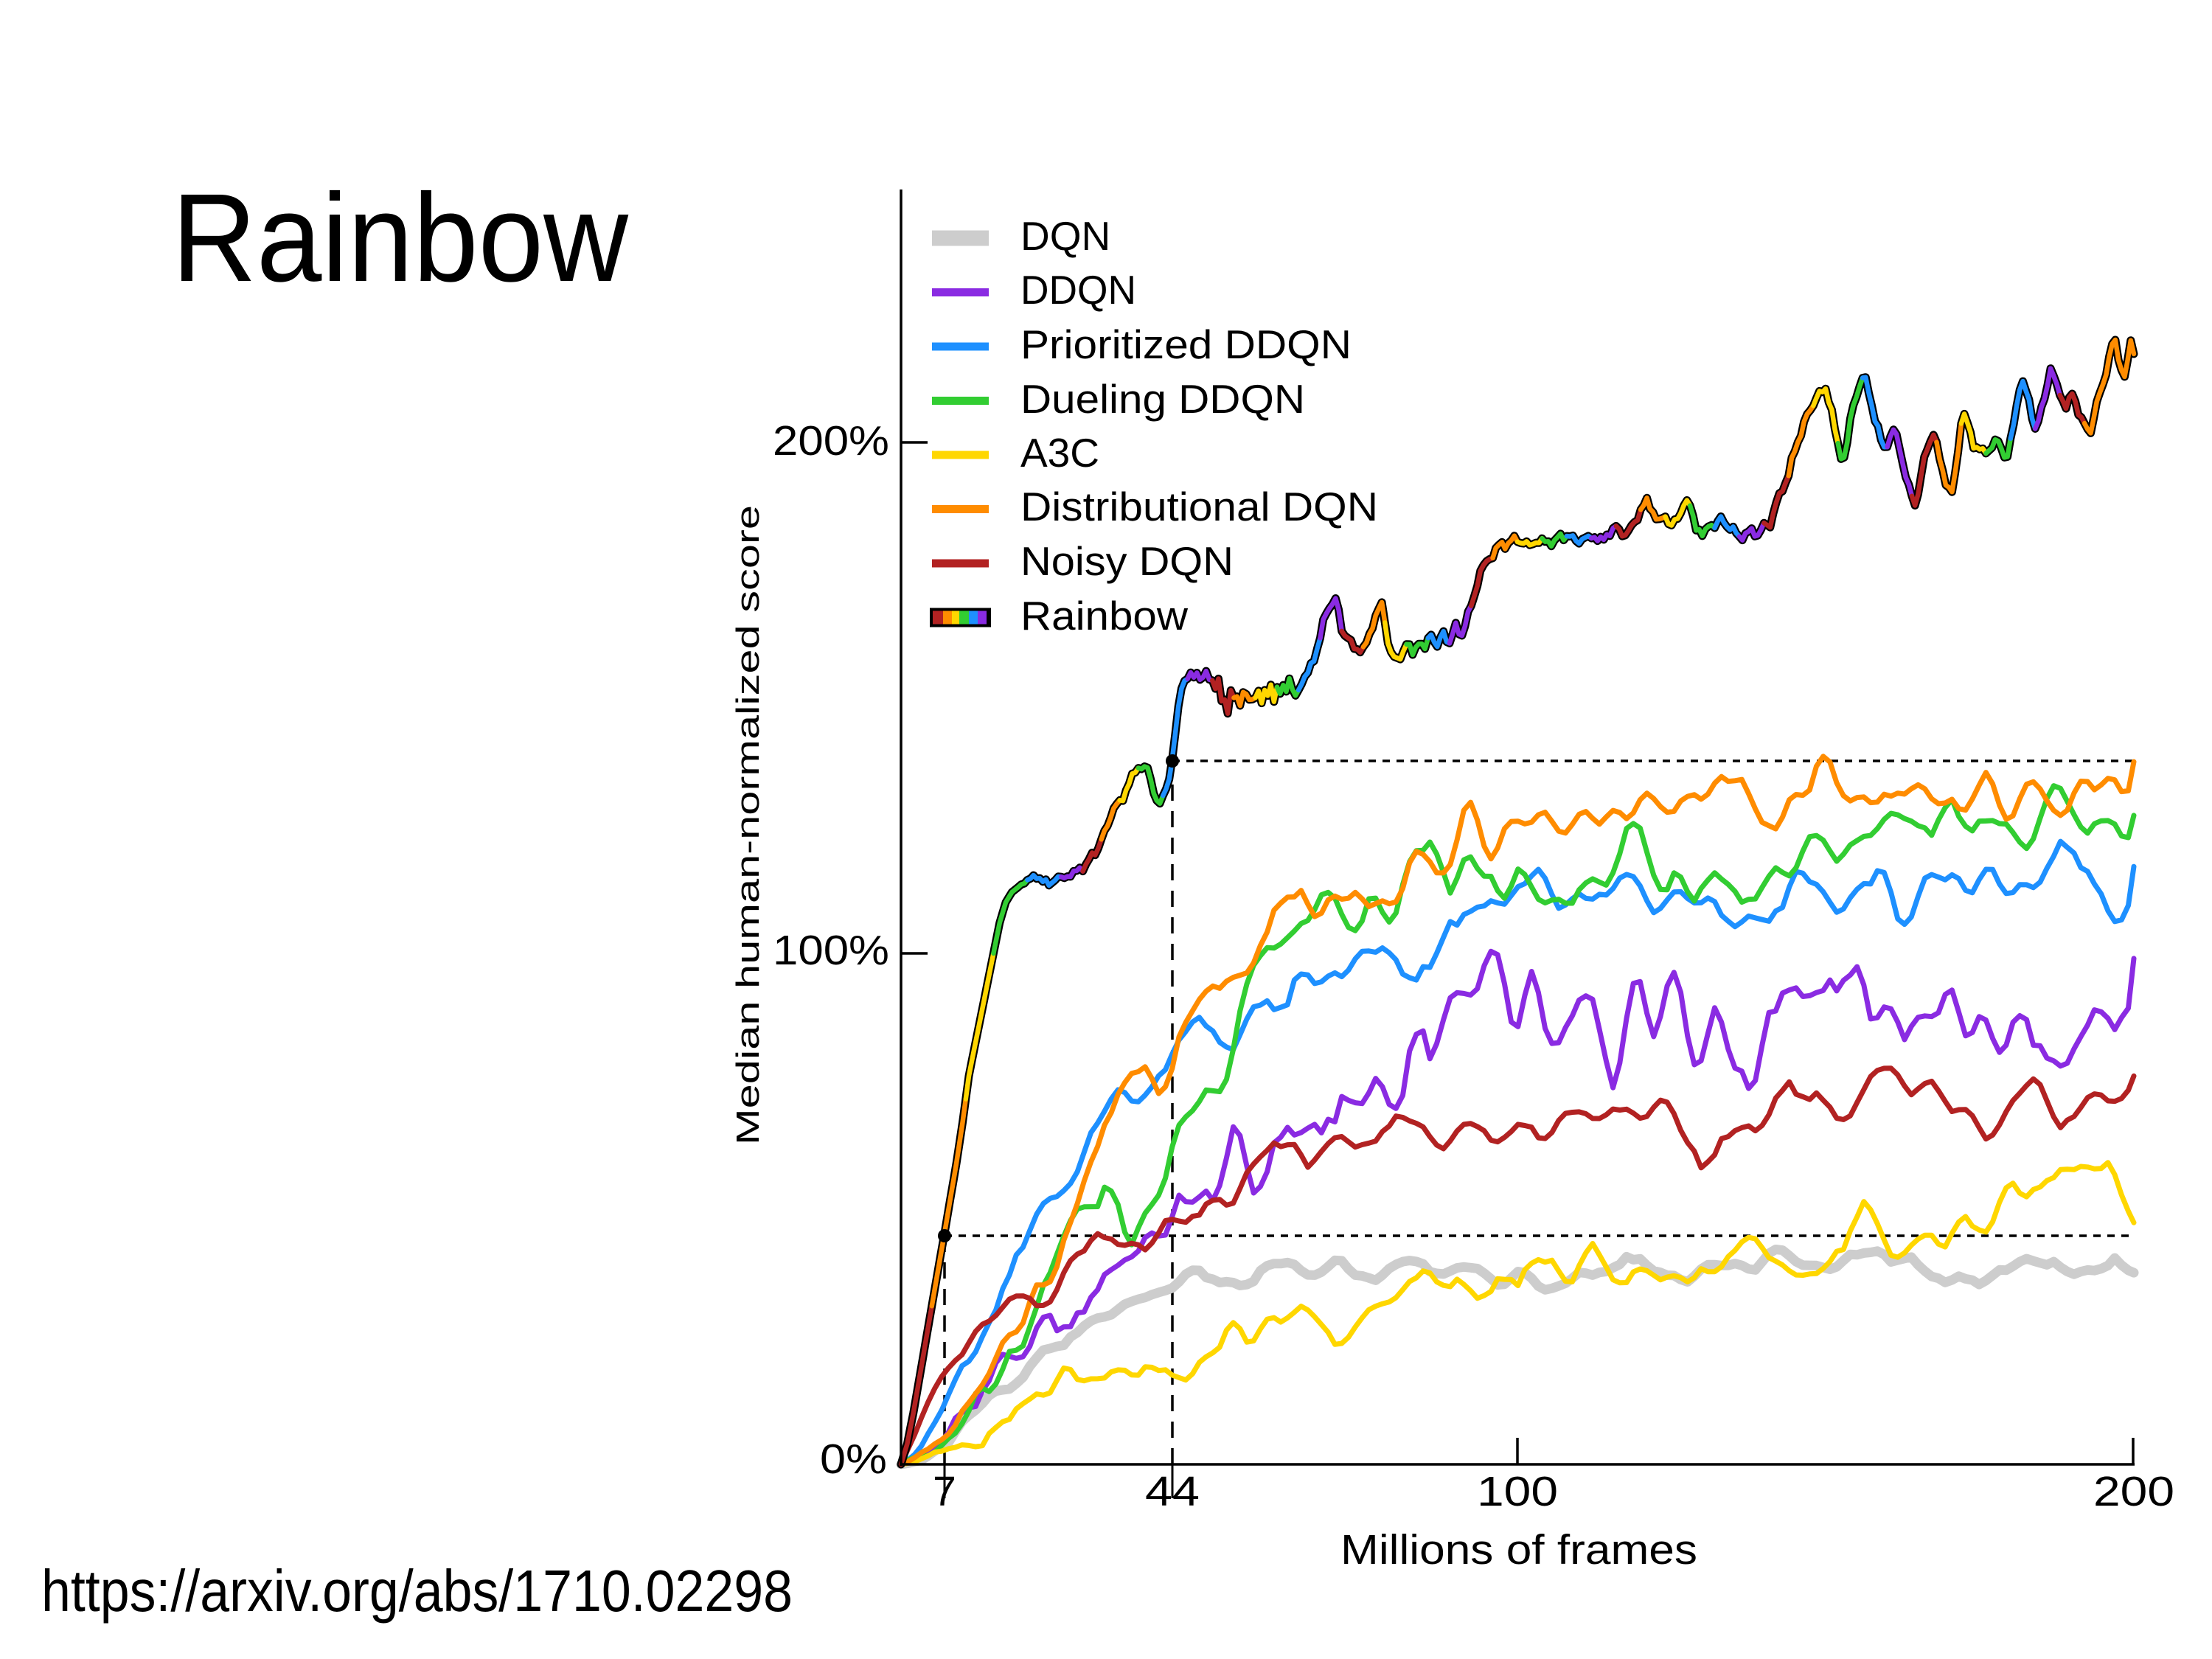 This screenshot has height=1659, width=2212. Describe the element at coordinates (831, 441) in the screenshot. I see `svg-text: 200%` at that location.